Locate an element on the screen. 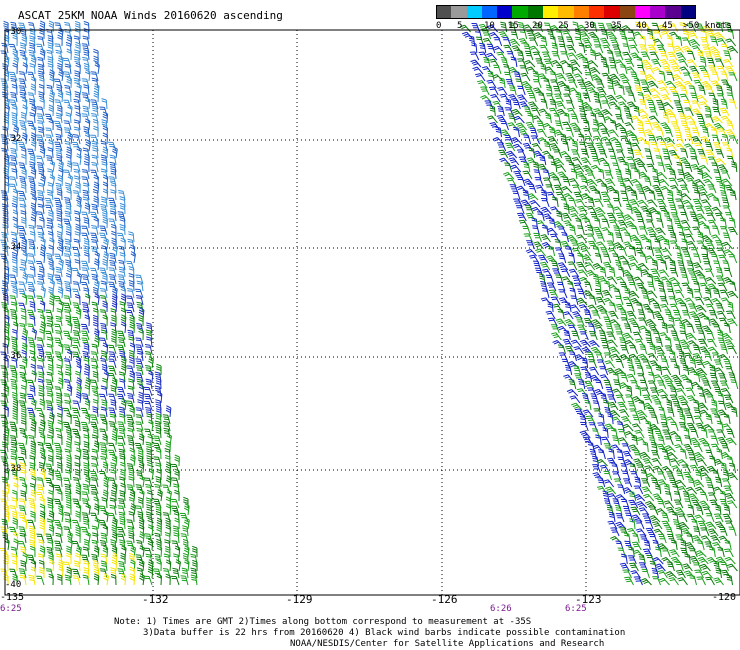  lon-label: -120 is located at coordinates (724, 597).